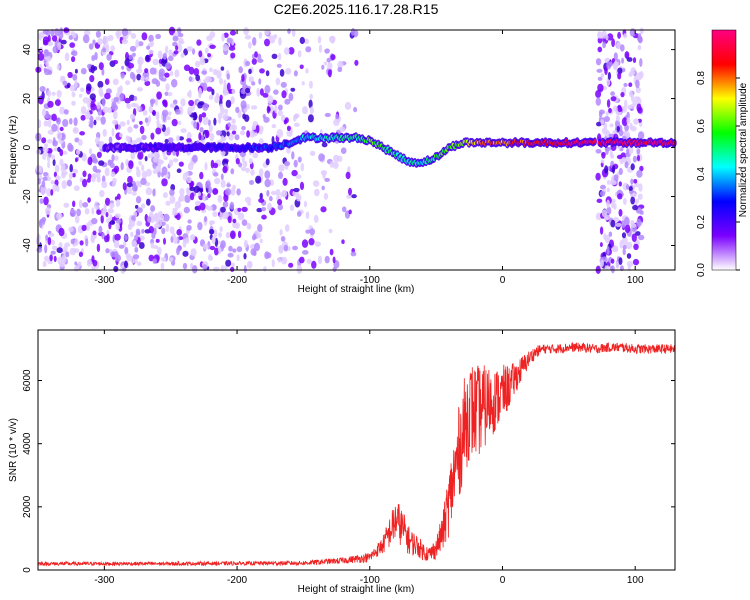 Image resolution: width=750 pixels, height=600 pixels. Describe the element at coordinates (27, 506) in the screenshot. I see `y-tick-label: 2000` at that location.